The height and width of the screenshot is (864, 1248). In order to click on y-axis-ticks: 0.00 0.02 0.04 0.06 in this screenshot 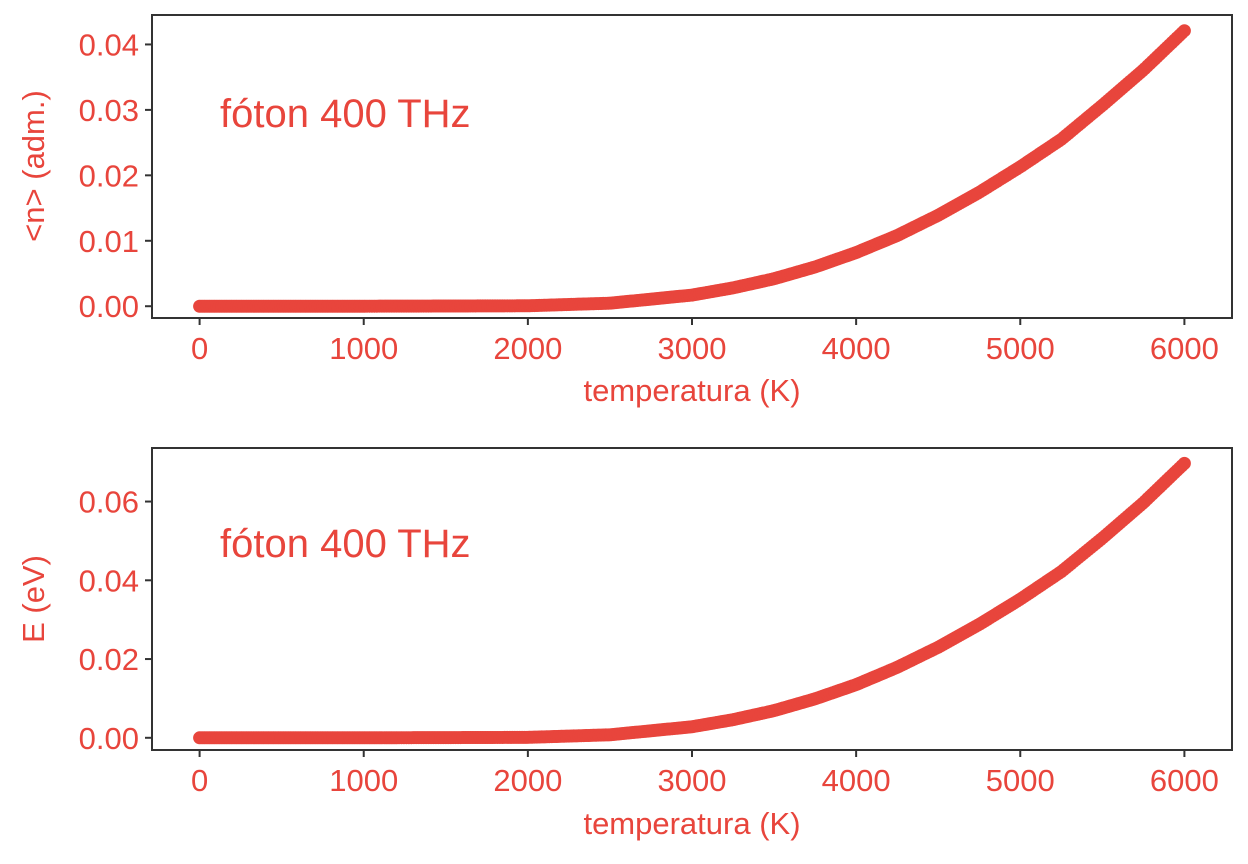, I will do `click(115, 620)`.